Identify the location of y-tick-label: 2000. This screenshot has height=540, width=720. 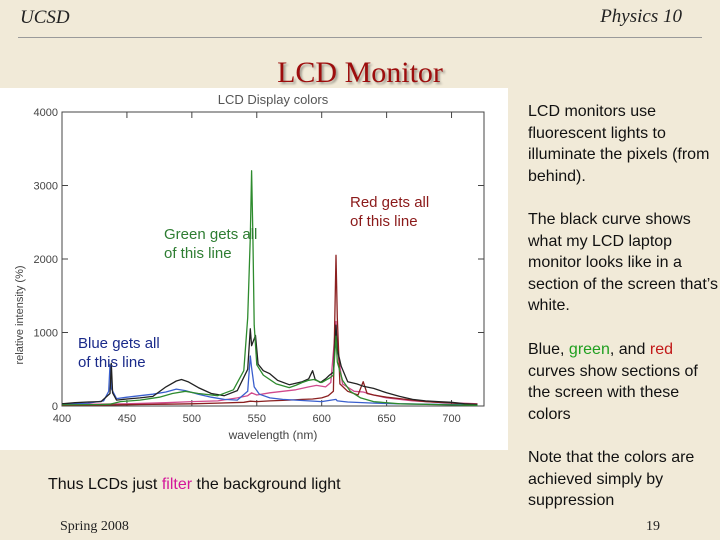
(46, 260).